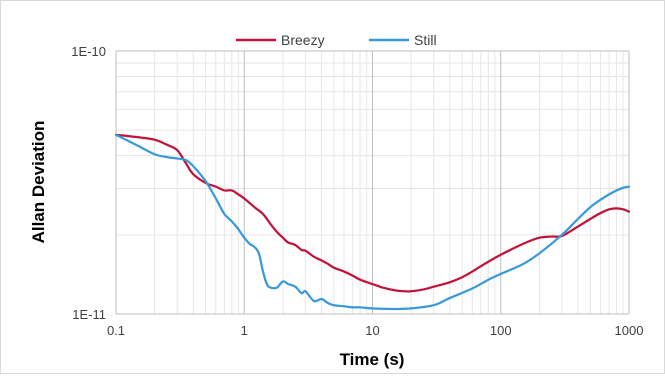 The height and width of the screenshot is (378, 665). I want to click on legend-label-still: Still, so click(425, 40).